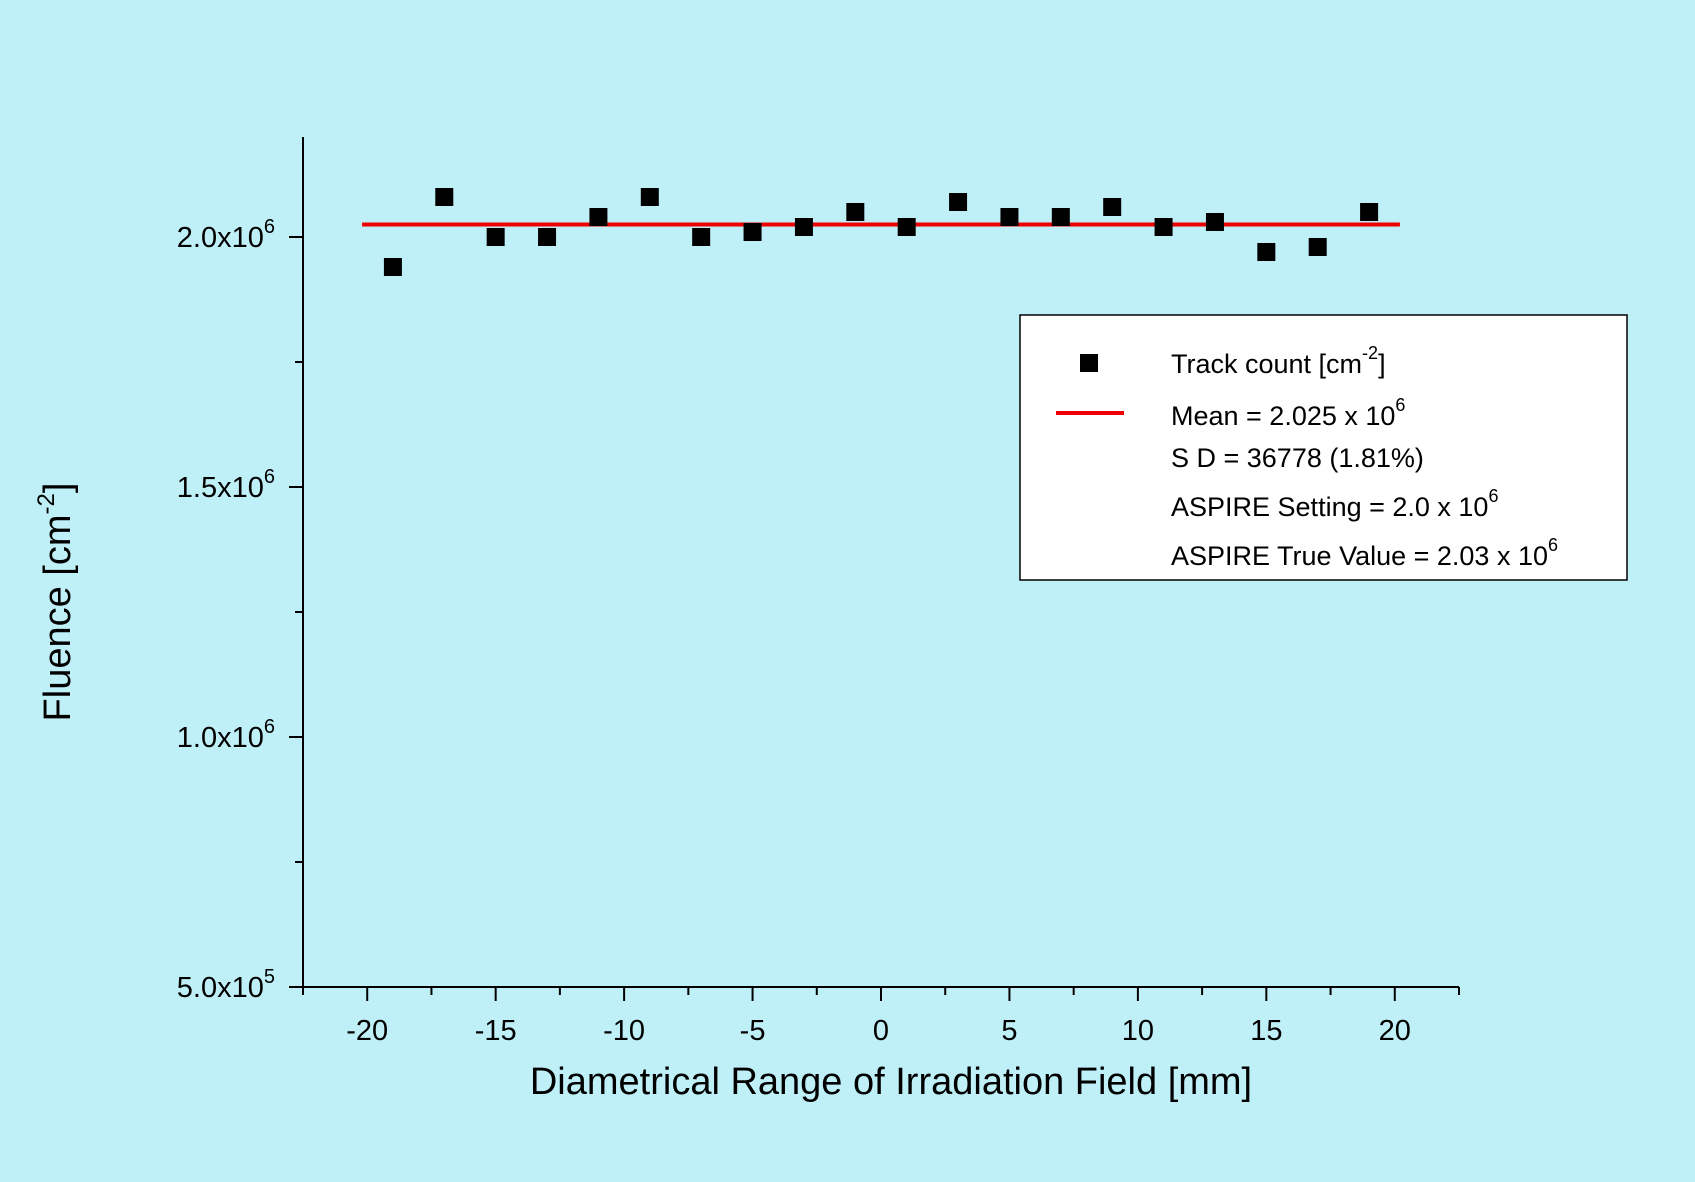 This screenshot has width=1695, height=1182. I want to click on y-tick-label: 2.0x10⁶, so click(226, 235).